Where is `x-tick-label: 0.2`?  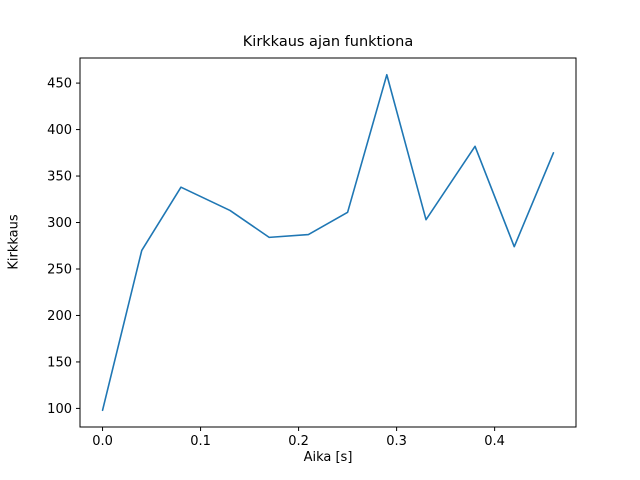 x-tick-label: 0.2 is located at coordinates (298, 441).